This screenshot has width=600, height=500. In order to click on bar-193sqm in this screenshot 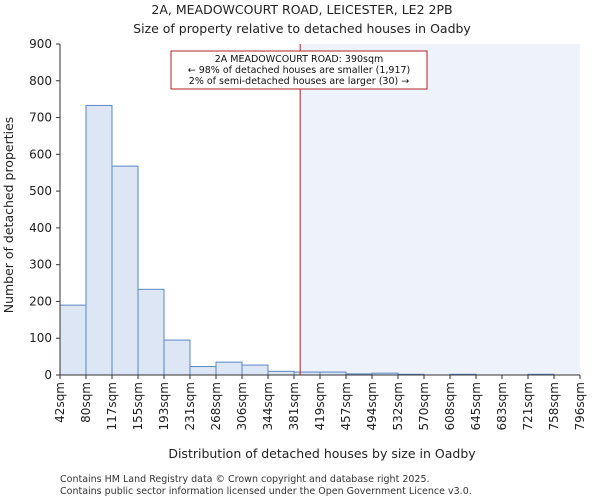, I will do `click(177, 357)`.